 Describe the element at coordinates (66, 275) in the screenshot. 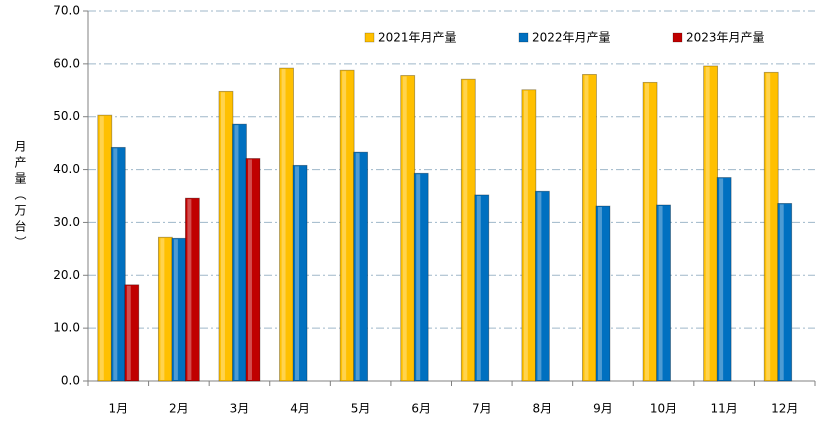

I see `y-tick-label: 20.0` at that location.